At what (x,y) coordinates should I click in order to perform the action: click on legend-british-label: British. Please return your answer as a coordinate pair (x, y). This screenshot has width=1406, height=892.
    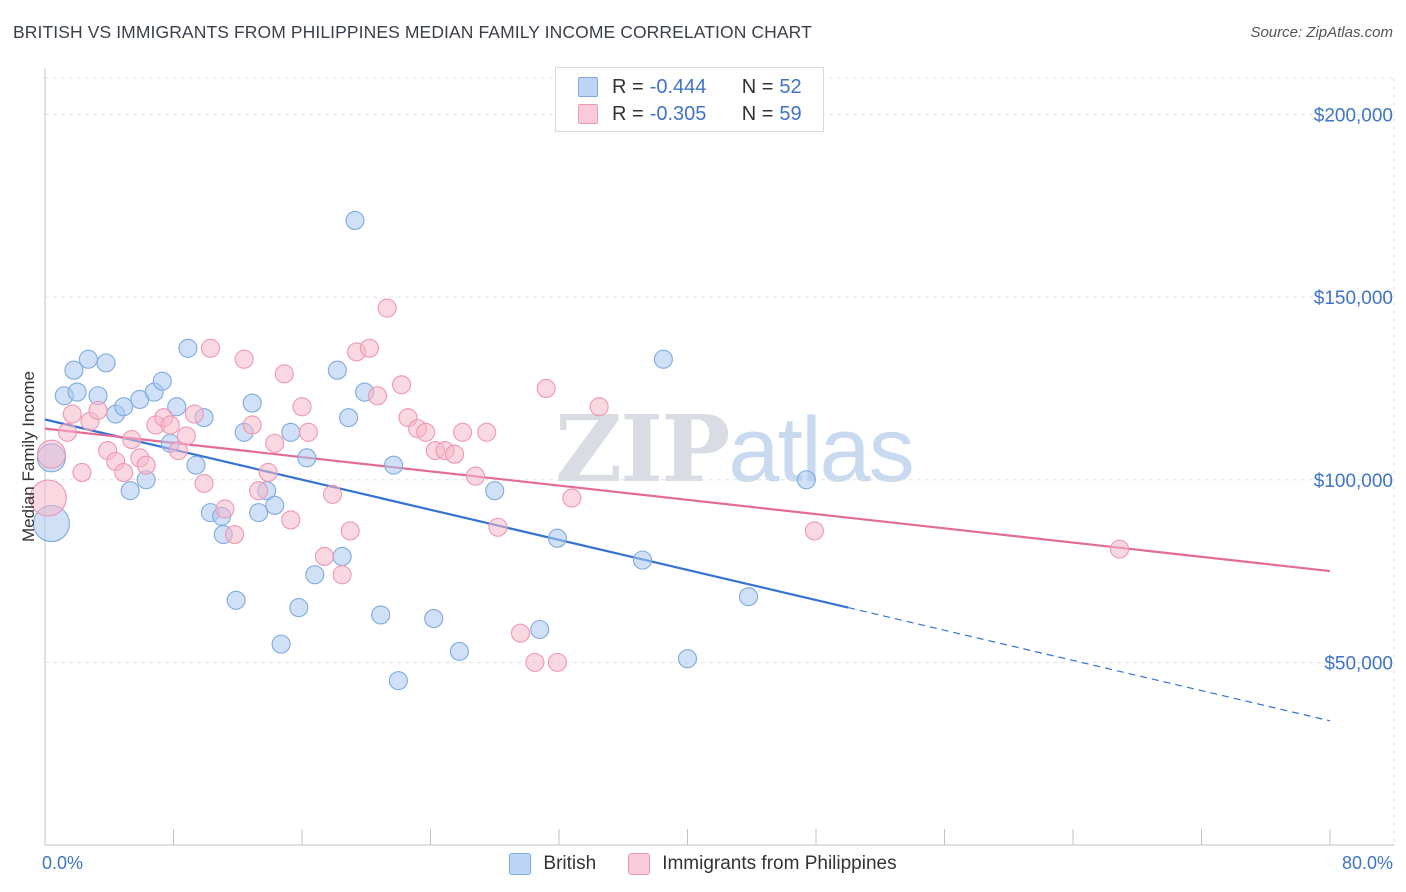
    Looking at the image, I should click on (570, 863).